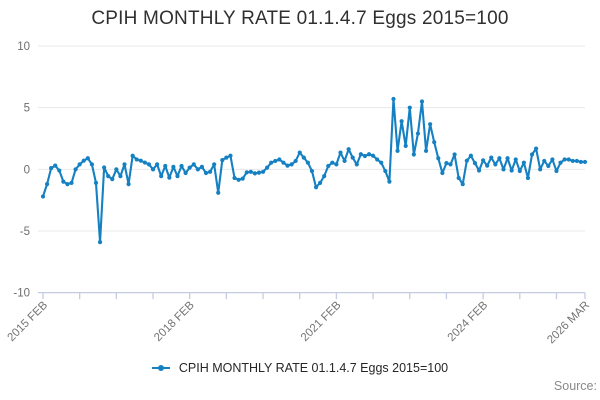 This screenshot has height=400, width=600. I want to click on y-tick-label--10: -10, so click(21, 294).